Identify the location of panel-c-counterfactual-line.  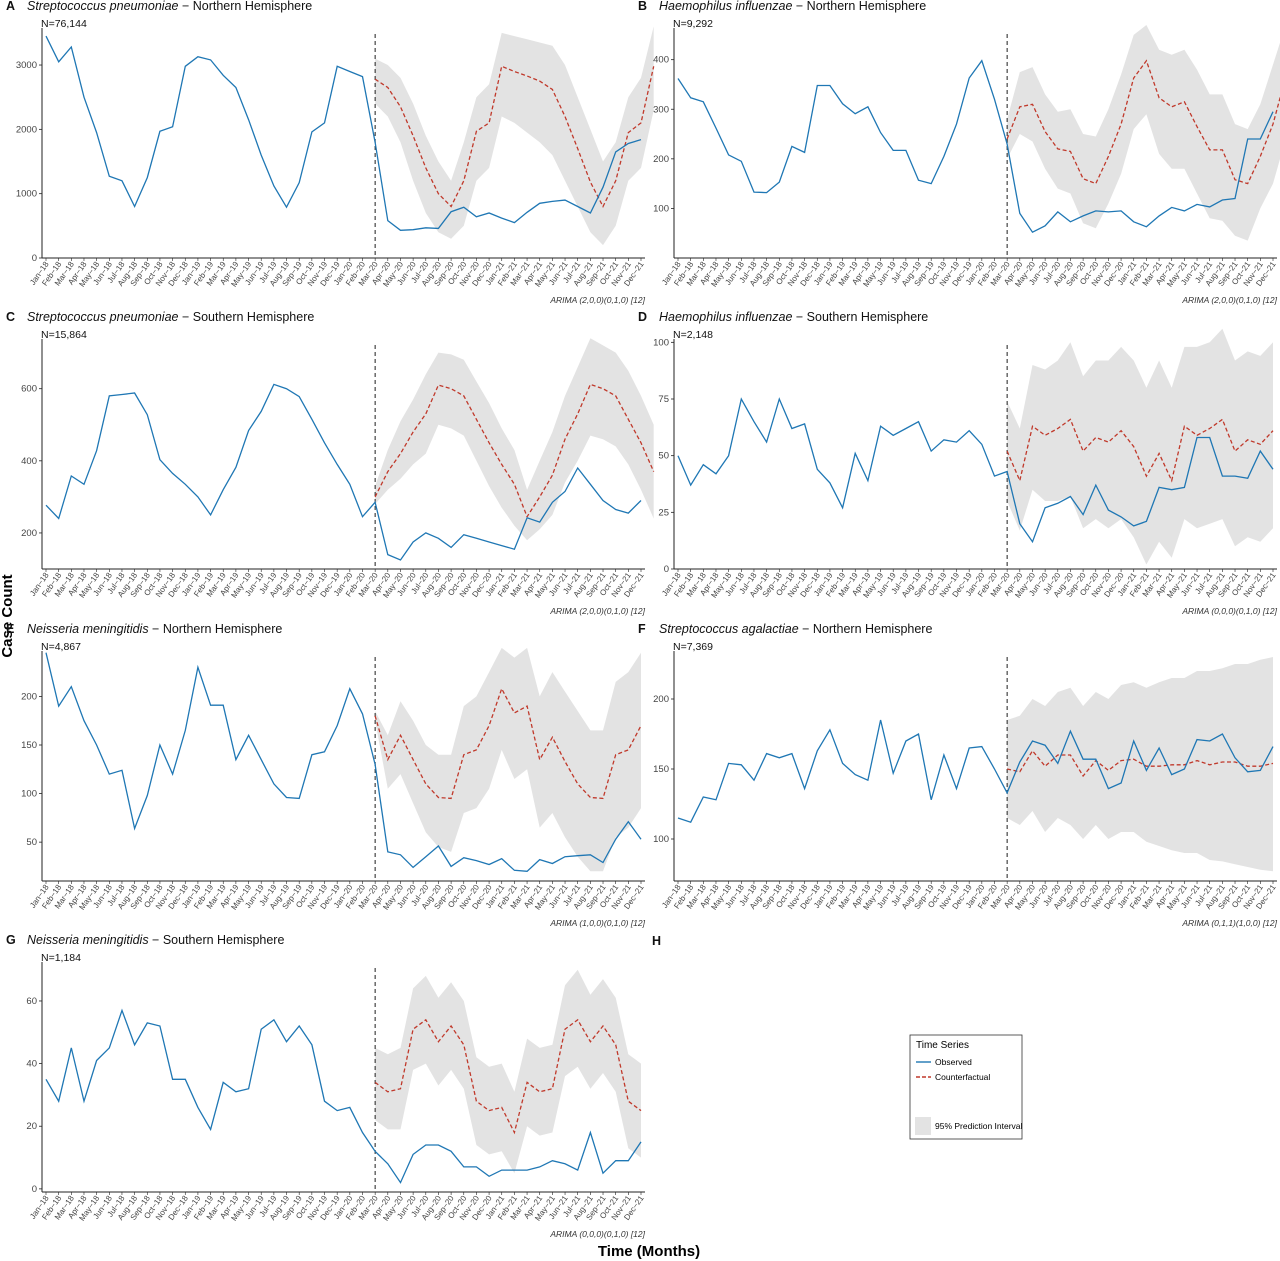
(514, 451).